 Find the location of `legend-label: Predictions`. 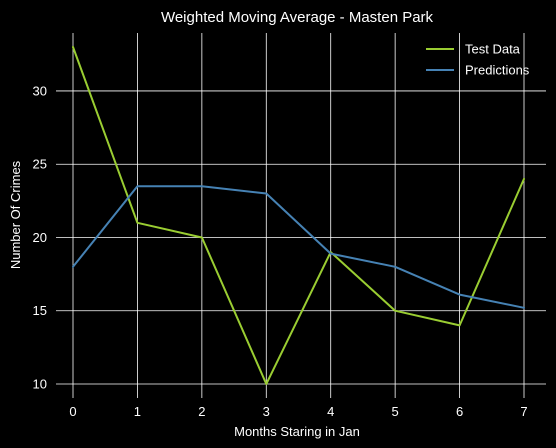

legend-label: Predictions is located at coordinates (497, 70).